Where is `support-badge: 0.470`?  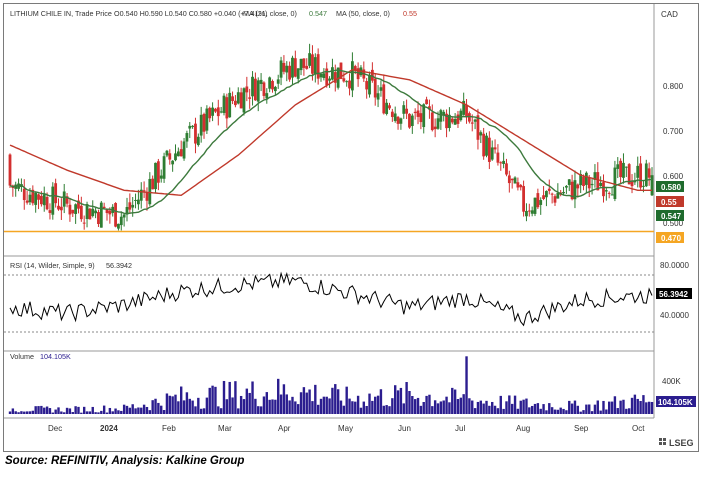
support-badge: 0.470 is located at coordinates (670, 237).